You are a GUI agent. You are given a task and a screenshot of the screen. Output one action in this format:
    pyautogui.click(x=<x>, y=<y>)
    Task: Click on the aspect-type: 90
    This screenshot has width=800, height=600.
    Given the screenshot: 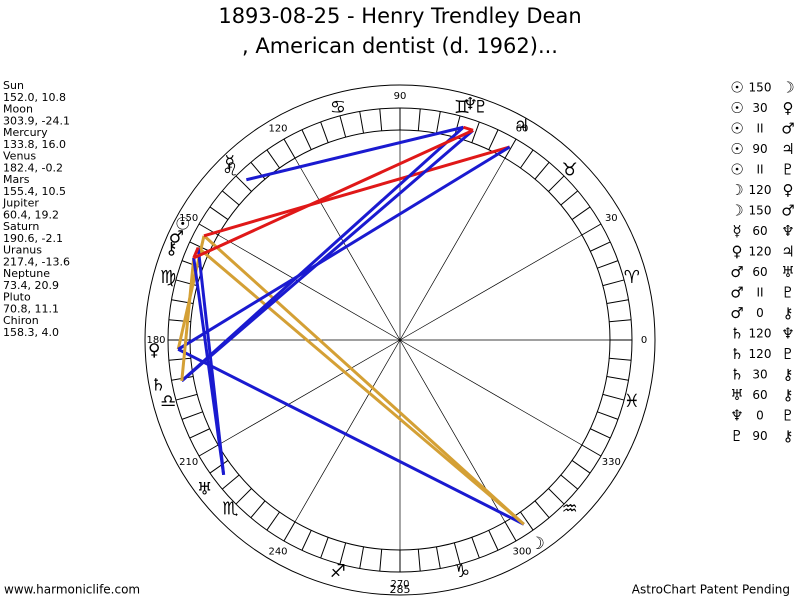 What is the action you would take?
    pyautogui.click(x=759, y=436)
    